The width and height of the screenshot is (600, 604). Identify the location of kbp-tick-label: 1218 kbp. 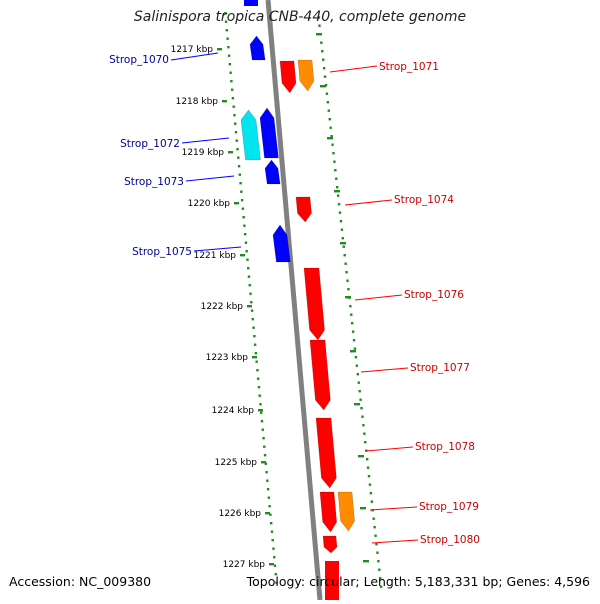
(197, 102).